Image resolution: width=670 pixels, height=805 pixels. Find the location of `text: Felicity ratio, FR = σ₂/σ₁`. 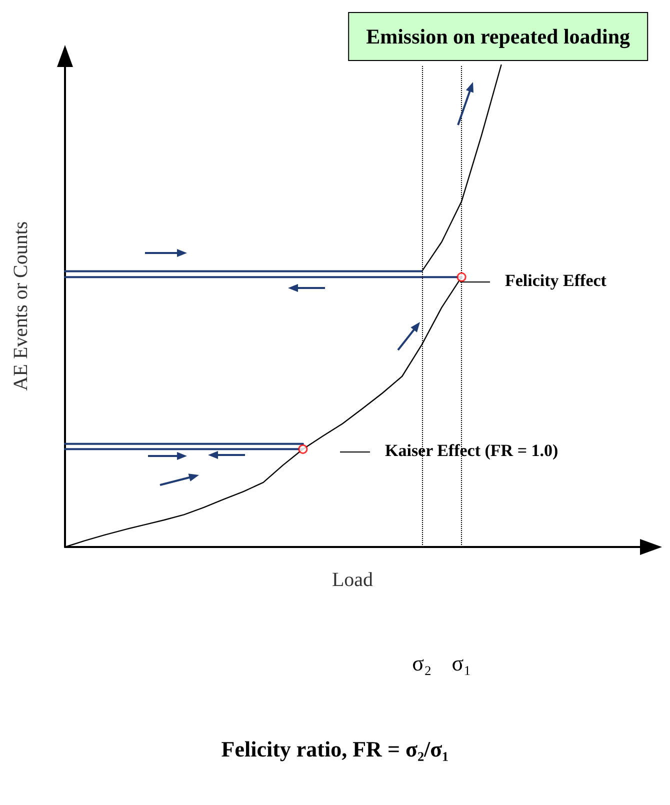

text: Felicity ratio, FR = σ₂/σ₁ is located at coordinates (335, 749).